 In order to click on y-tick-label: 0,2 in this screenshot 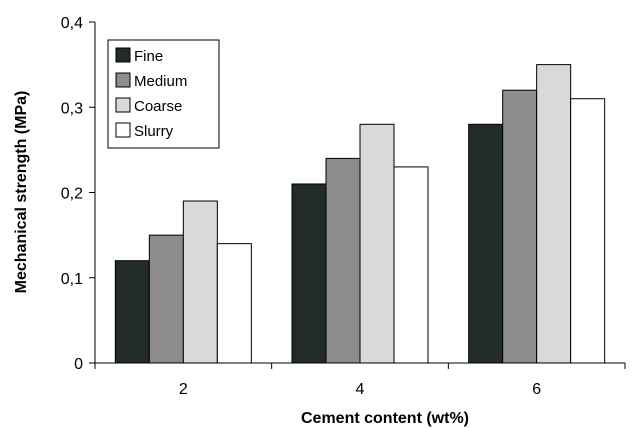, I will do `click(72, 194)`.